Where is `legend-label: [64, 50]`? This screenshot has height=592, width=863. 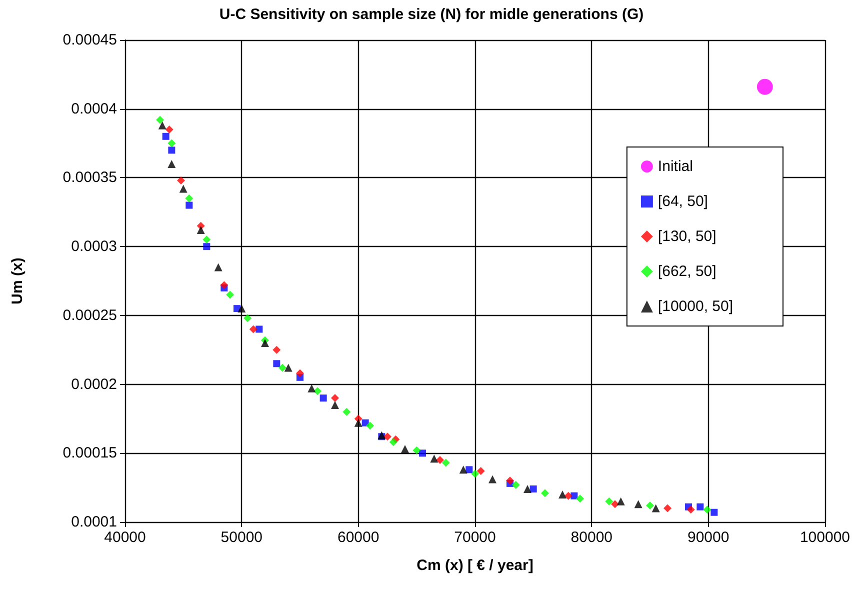 legend-label: [64, 50] is located at coordinates (683, 201).